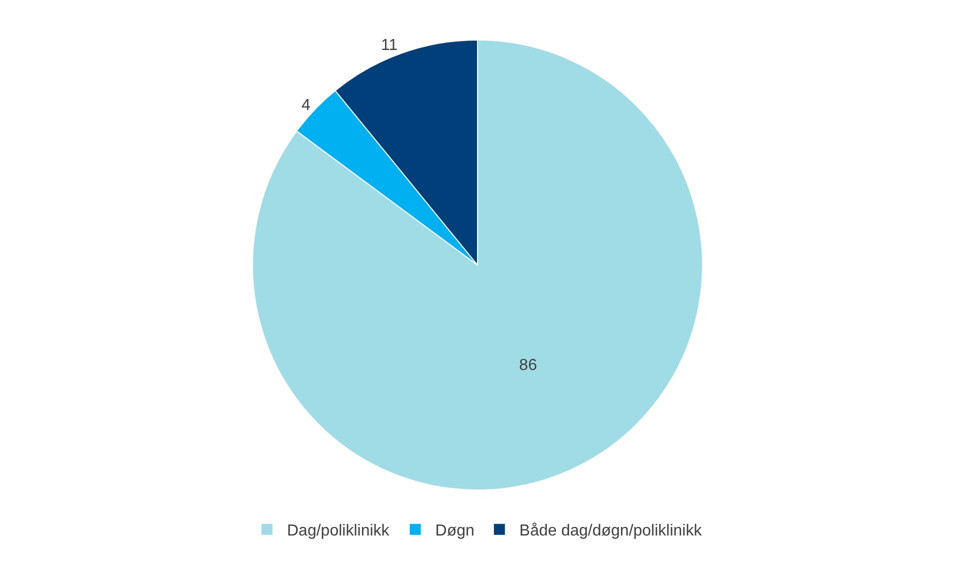  Describe the element at coordinates (389, 45) in the screenshot. I see `data-label: 11` at that location.